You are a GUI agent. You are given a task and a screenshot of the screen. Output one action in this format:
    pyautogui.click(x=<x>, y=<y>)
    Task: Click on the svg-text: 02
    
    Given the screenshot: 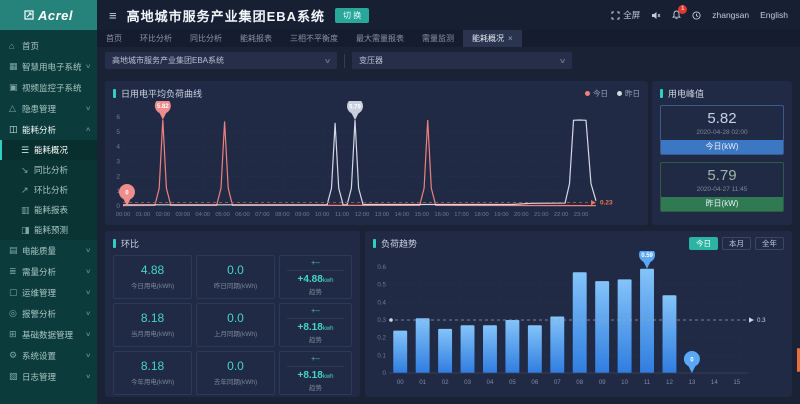 What is the action you would take?
    pyautogui.click(x=445, y=382)
    